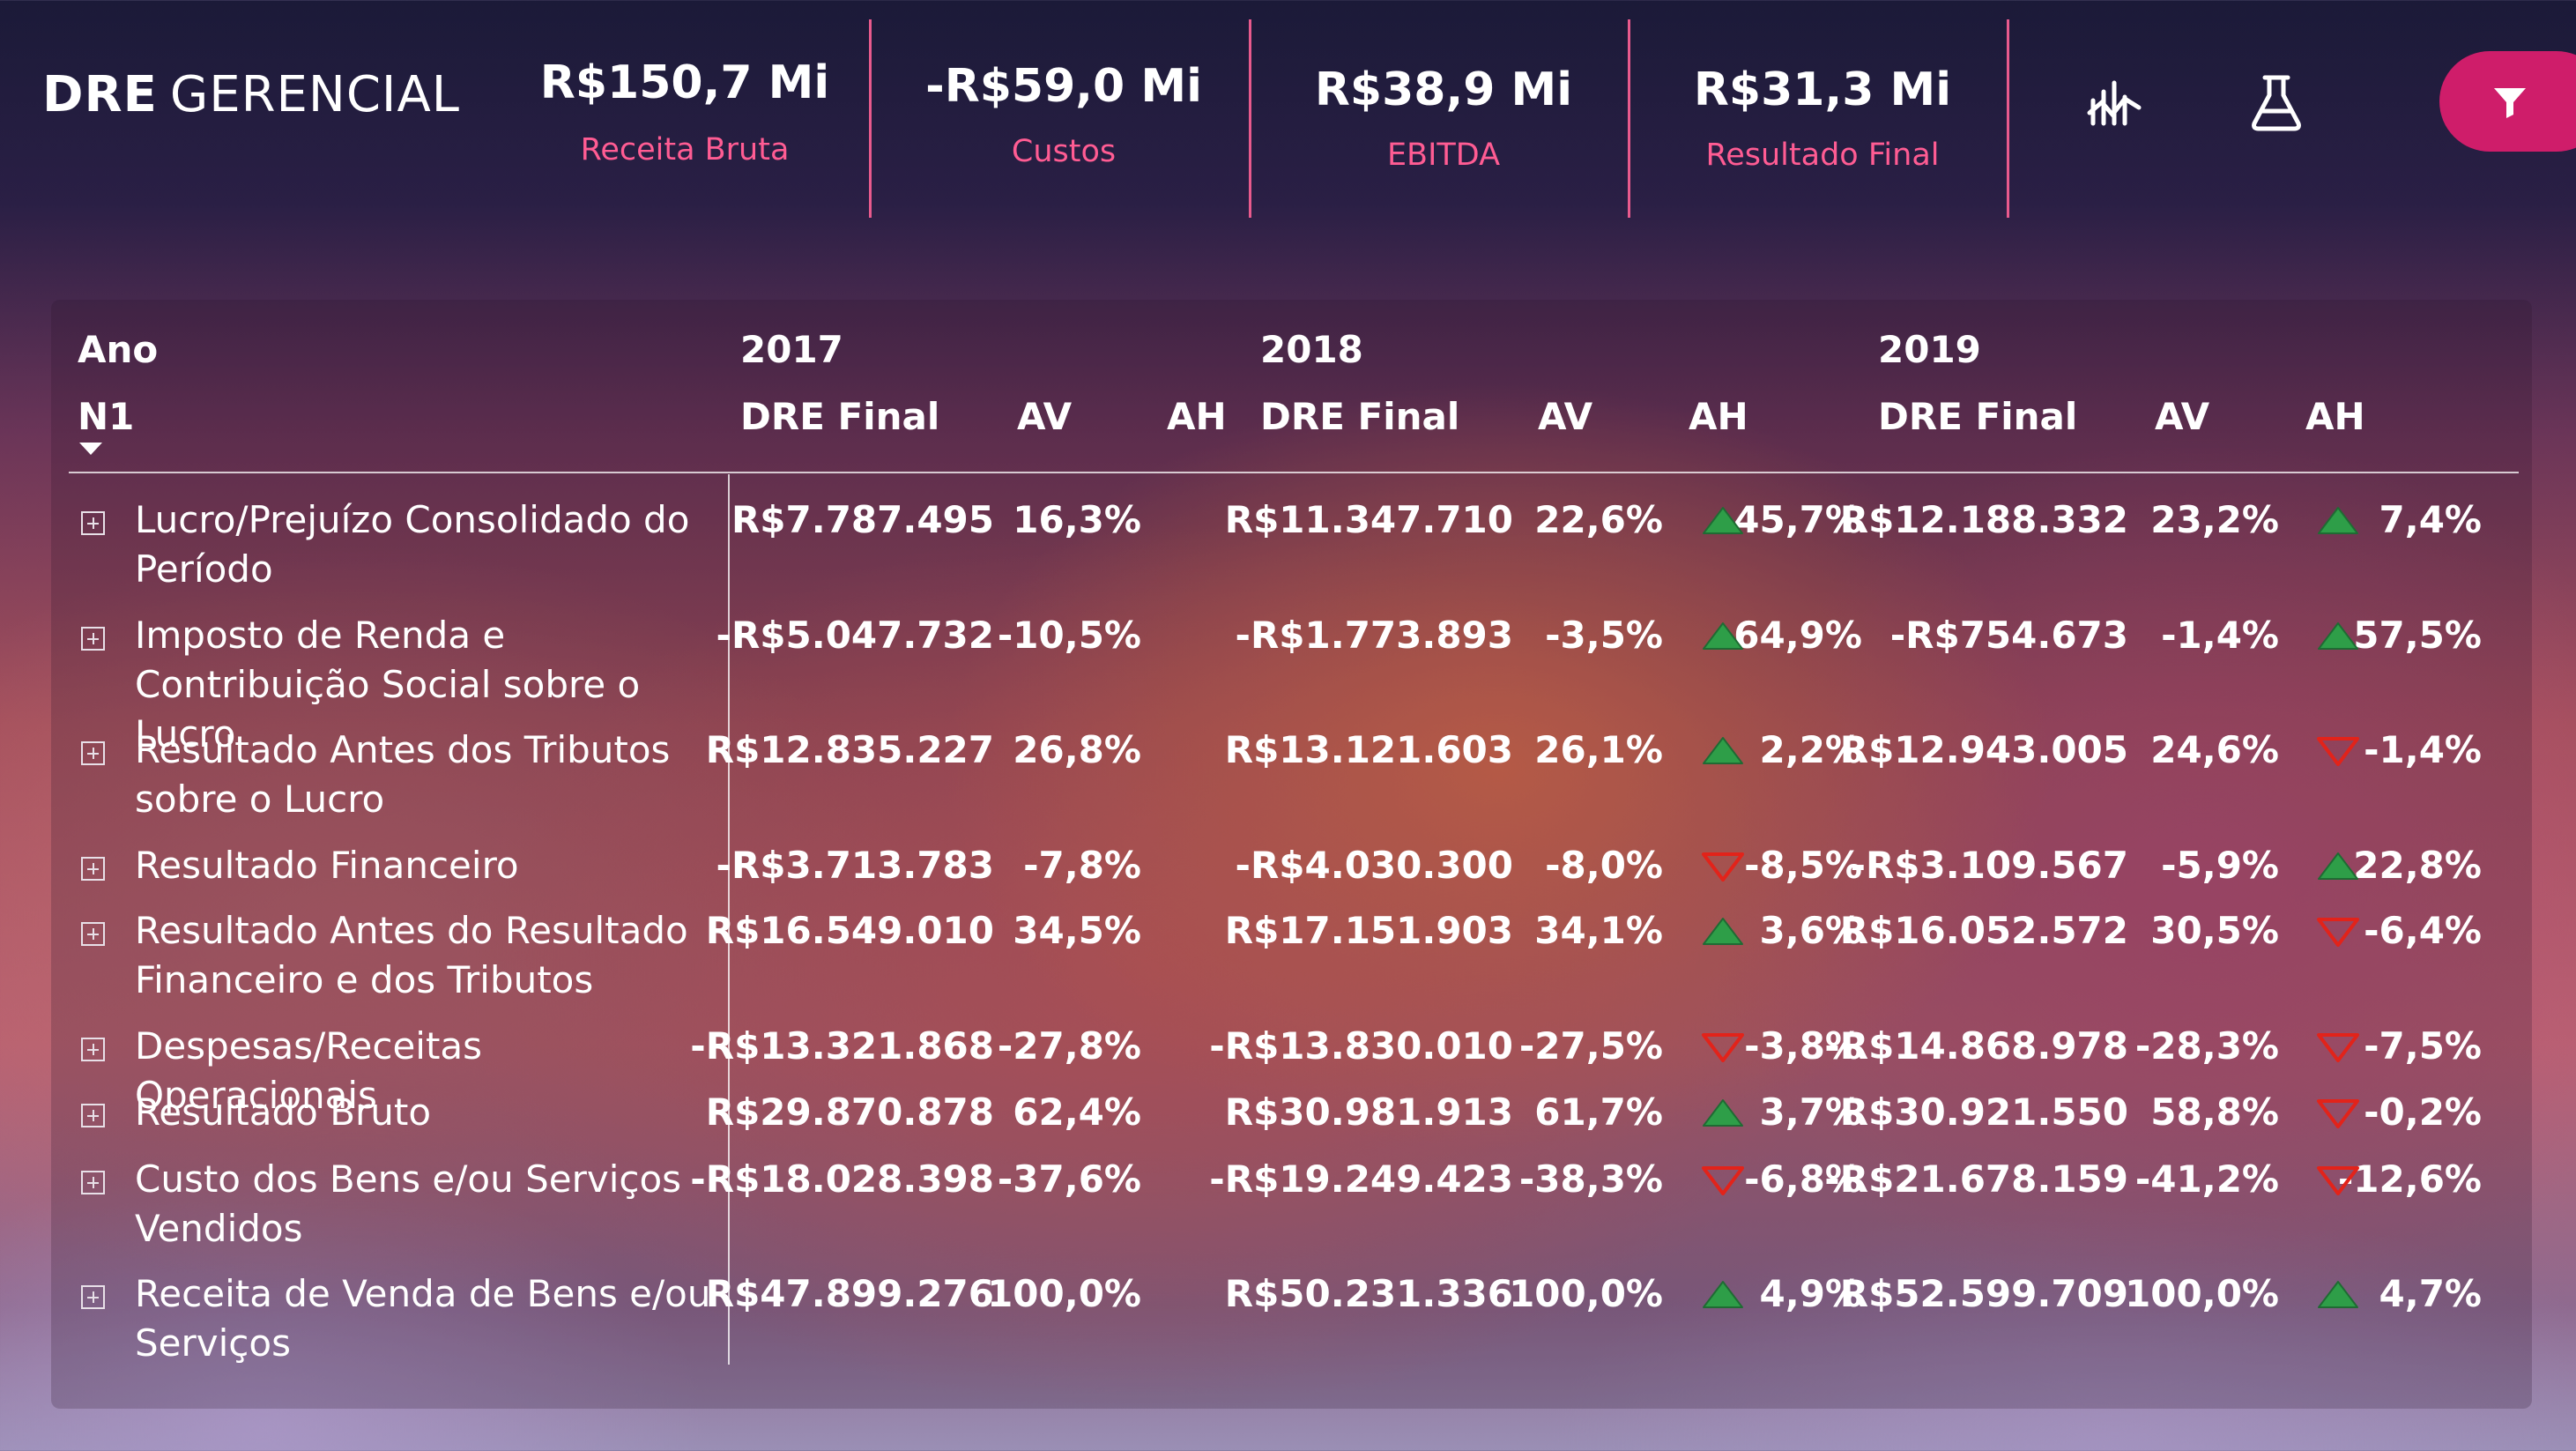  What do you see at coordinates (106, 417) in the screenshot?
I see `column-header-n1: N1` at bounding box center [106, 417].